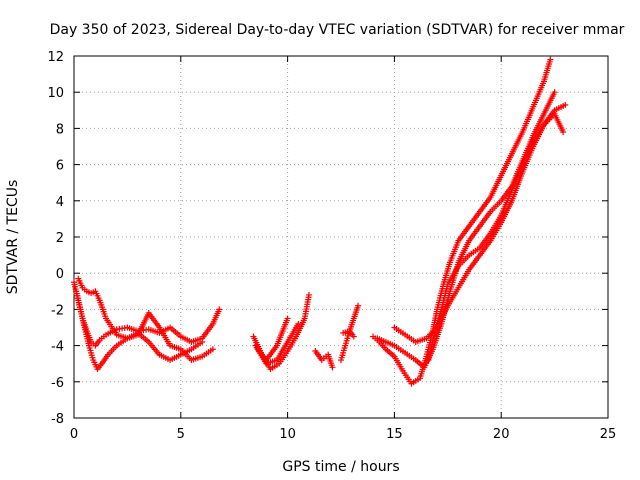 This screenshot has height=480, width=640. What do you see at coordinates (57, 347) in the screenshot?
I see `y-tick-label: -4` at bounding box center [57, 347].